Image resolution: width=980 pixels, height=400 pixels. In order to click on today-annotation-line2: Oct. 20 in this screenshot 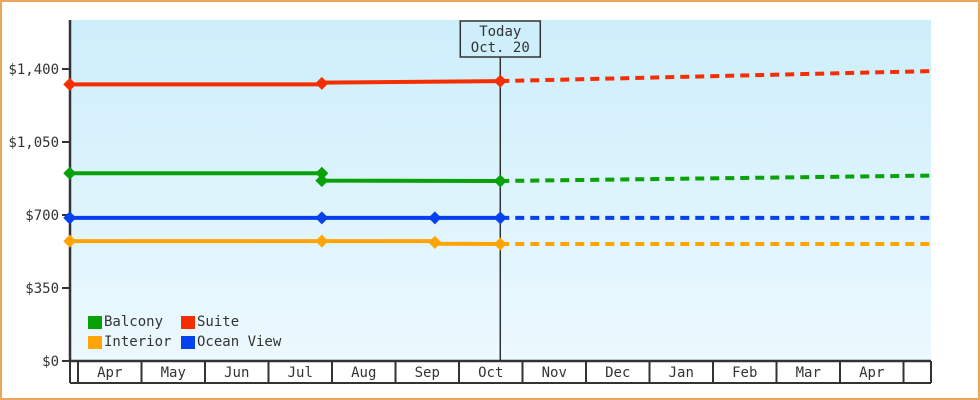, I will do `click(500, 48)`.